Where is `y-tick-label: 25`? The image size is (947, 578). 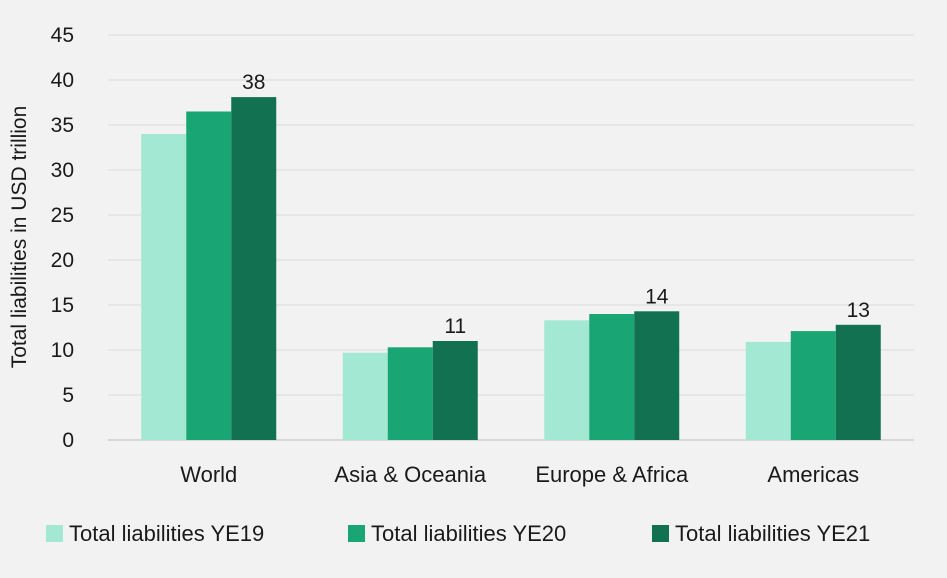
y-tick-label: 25 is located at coordinates (62, 215).